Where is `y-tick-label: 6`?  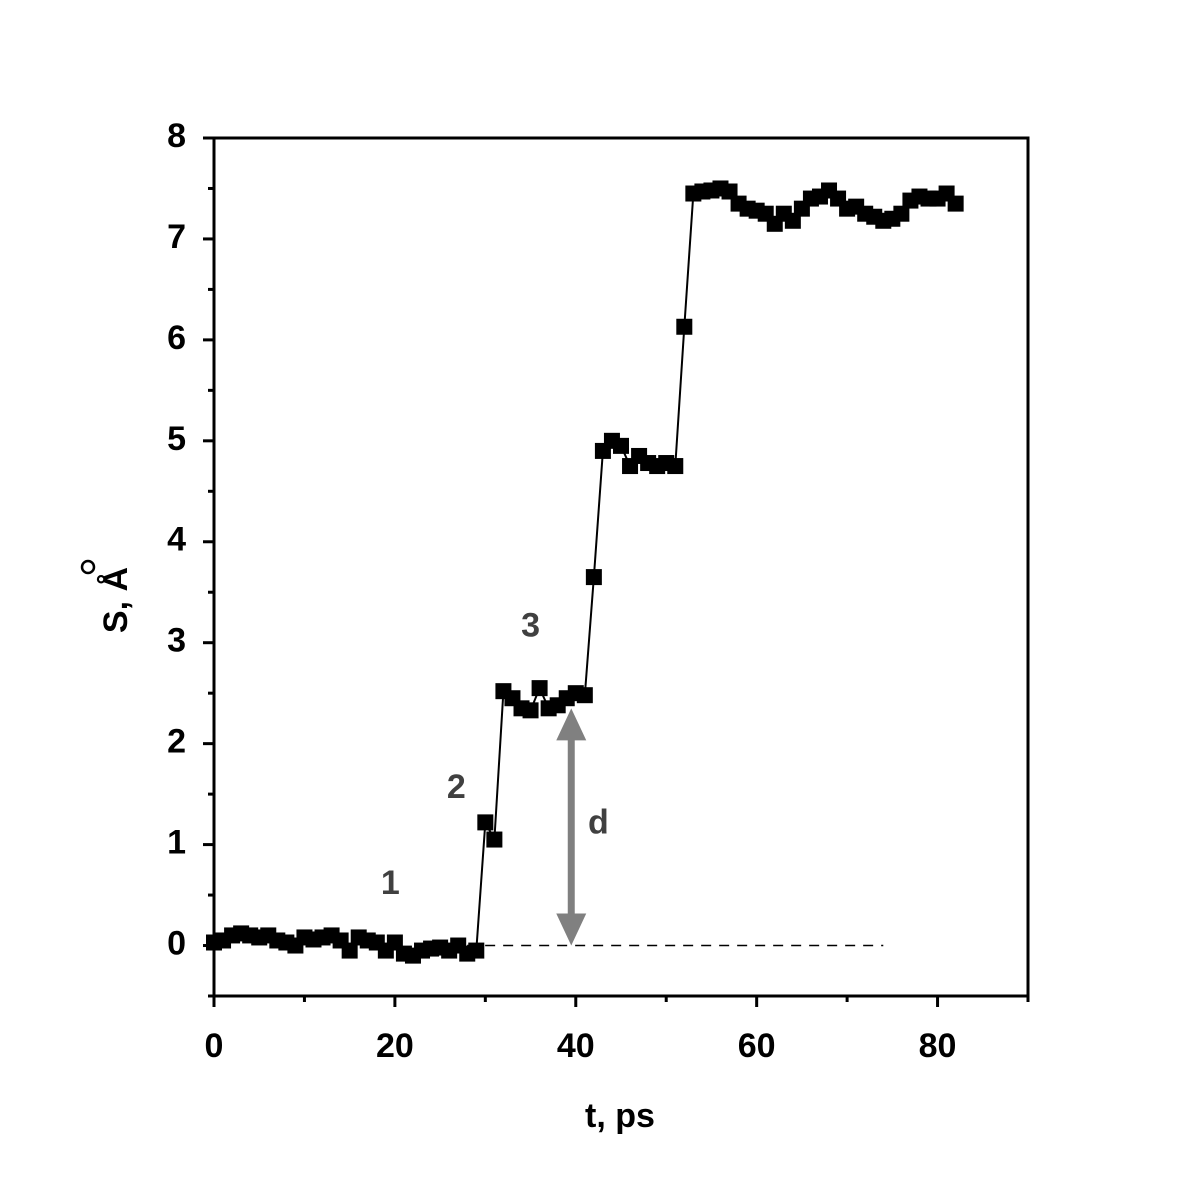 y-tick-label: 6 is located at coordinates (176, 338).